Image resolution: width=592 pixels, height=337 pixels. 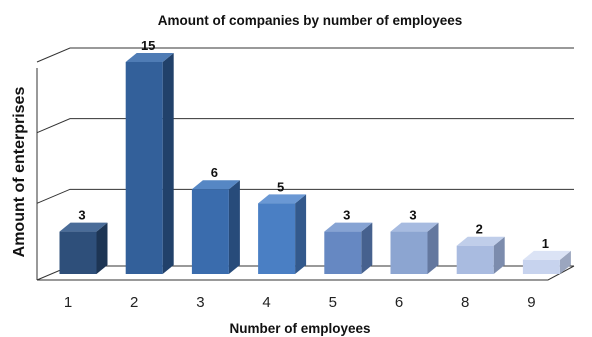 I want to click on x-tick-label: 1, so click(x=68, y=302).